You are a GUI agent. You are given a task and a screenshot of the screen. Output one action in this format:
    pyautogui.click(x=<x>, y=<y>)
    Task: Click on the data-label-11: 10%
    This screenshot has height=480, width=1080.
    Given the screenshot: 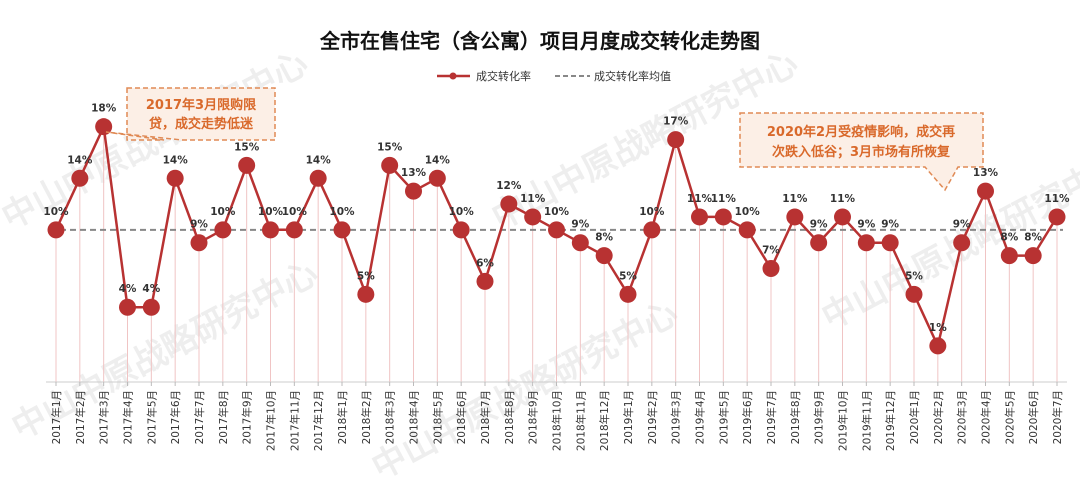 What is the action you would take?
    pyautogui.click(x=295, y=212)
    